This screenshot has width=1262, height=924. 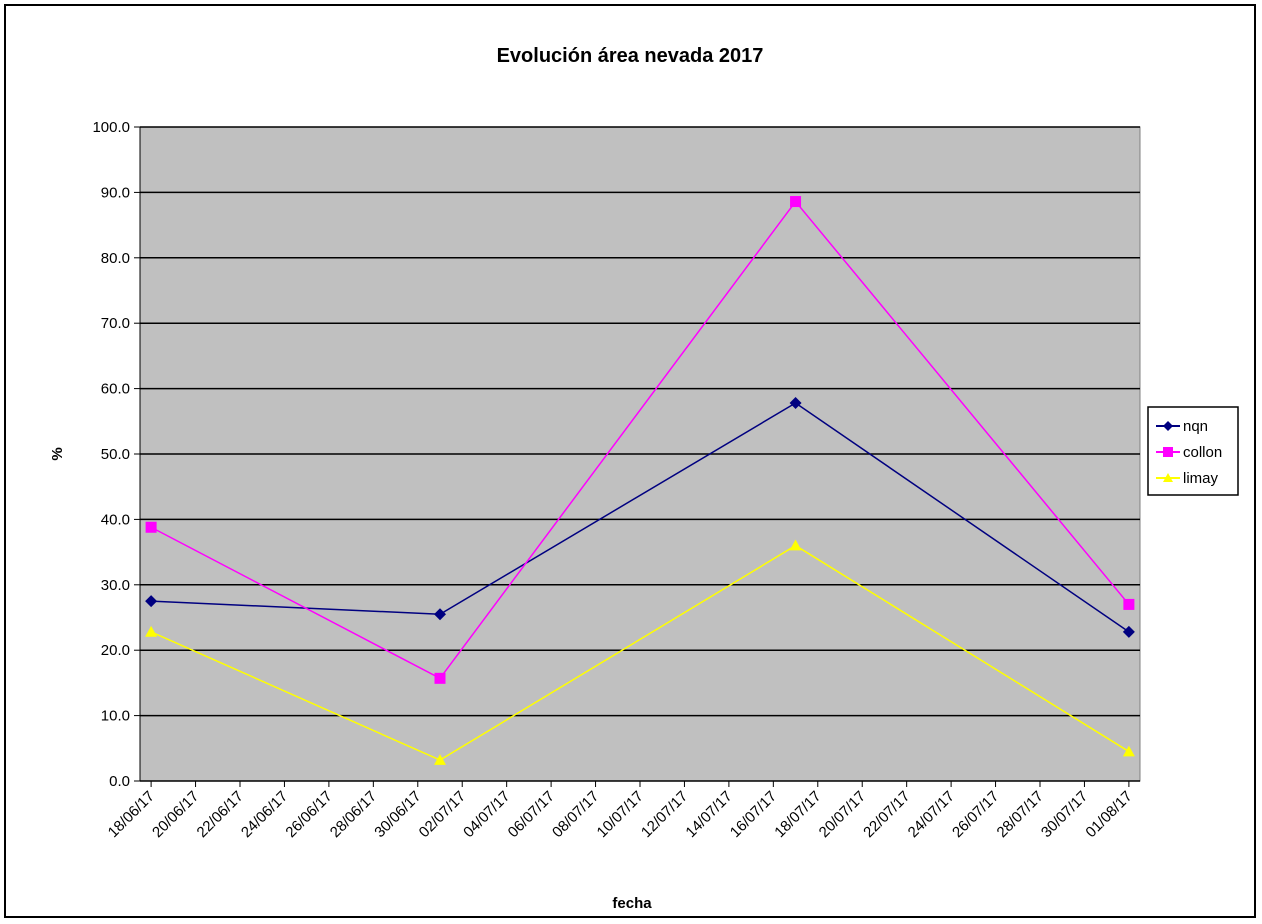 What do you see at coordinates (620, 814) in the screenshot?
I see `x-tick-label: 10/07/17` at bounding box center [620, 814].